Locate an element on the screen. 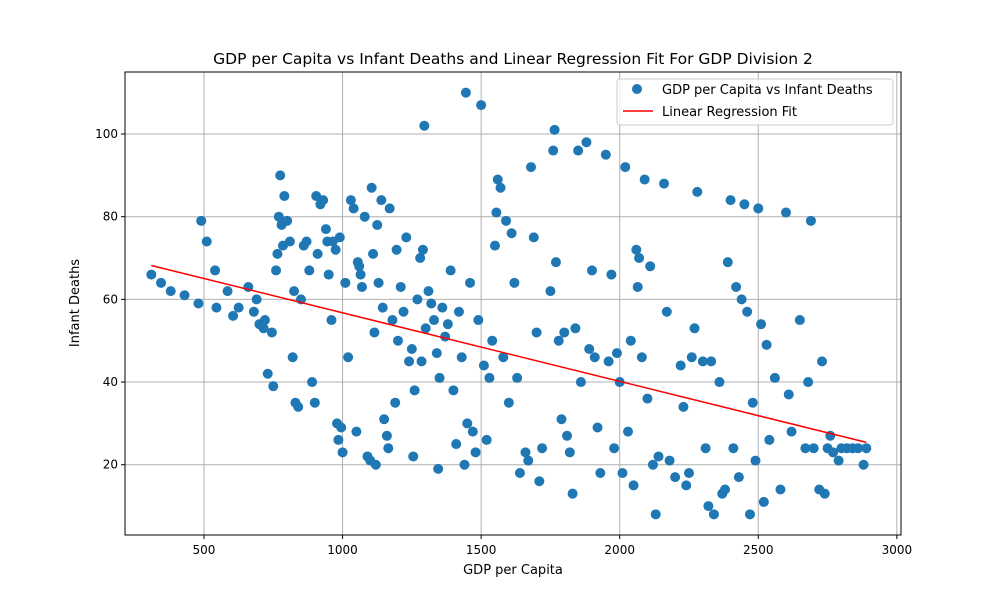  x-axis-label: GDP per Capita is located at coordinates (513, 570).